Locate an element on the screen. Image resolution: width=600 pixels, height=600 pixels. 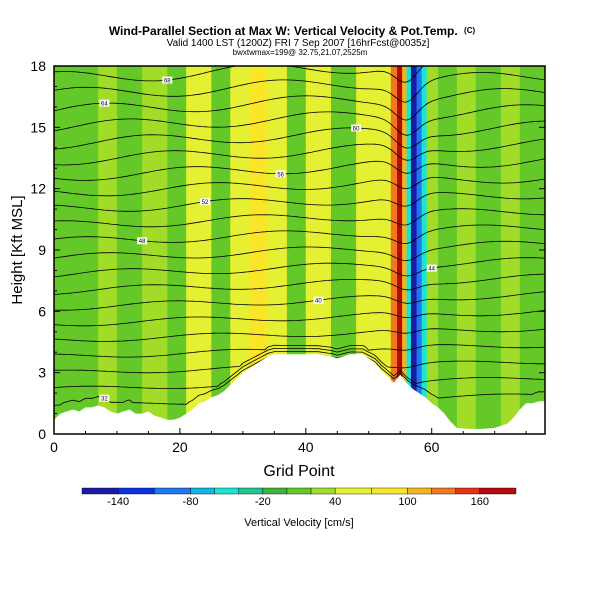
colorbar-tick-label: 100 is located at coordinates (407, 502).